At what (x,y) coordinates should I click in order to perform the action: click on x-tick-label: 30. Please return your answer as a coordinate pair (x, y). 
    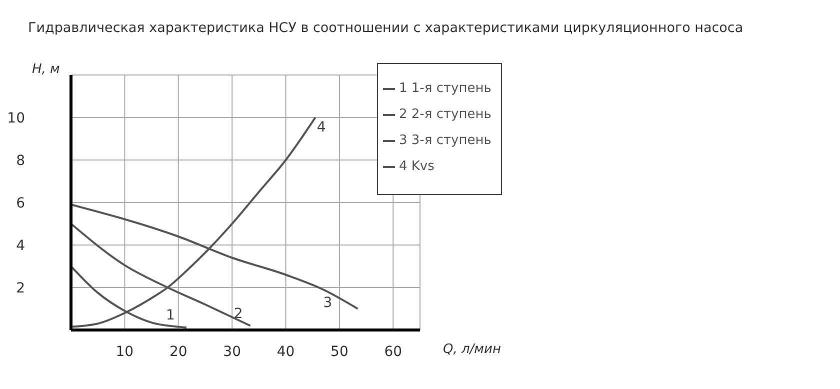
    Looking at the image, I should click on (232, 352).